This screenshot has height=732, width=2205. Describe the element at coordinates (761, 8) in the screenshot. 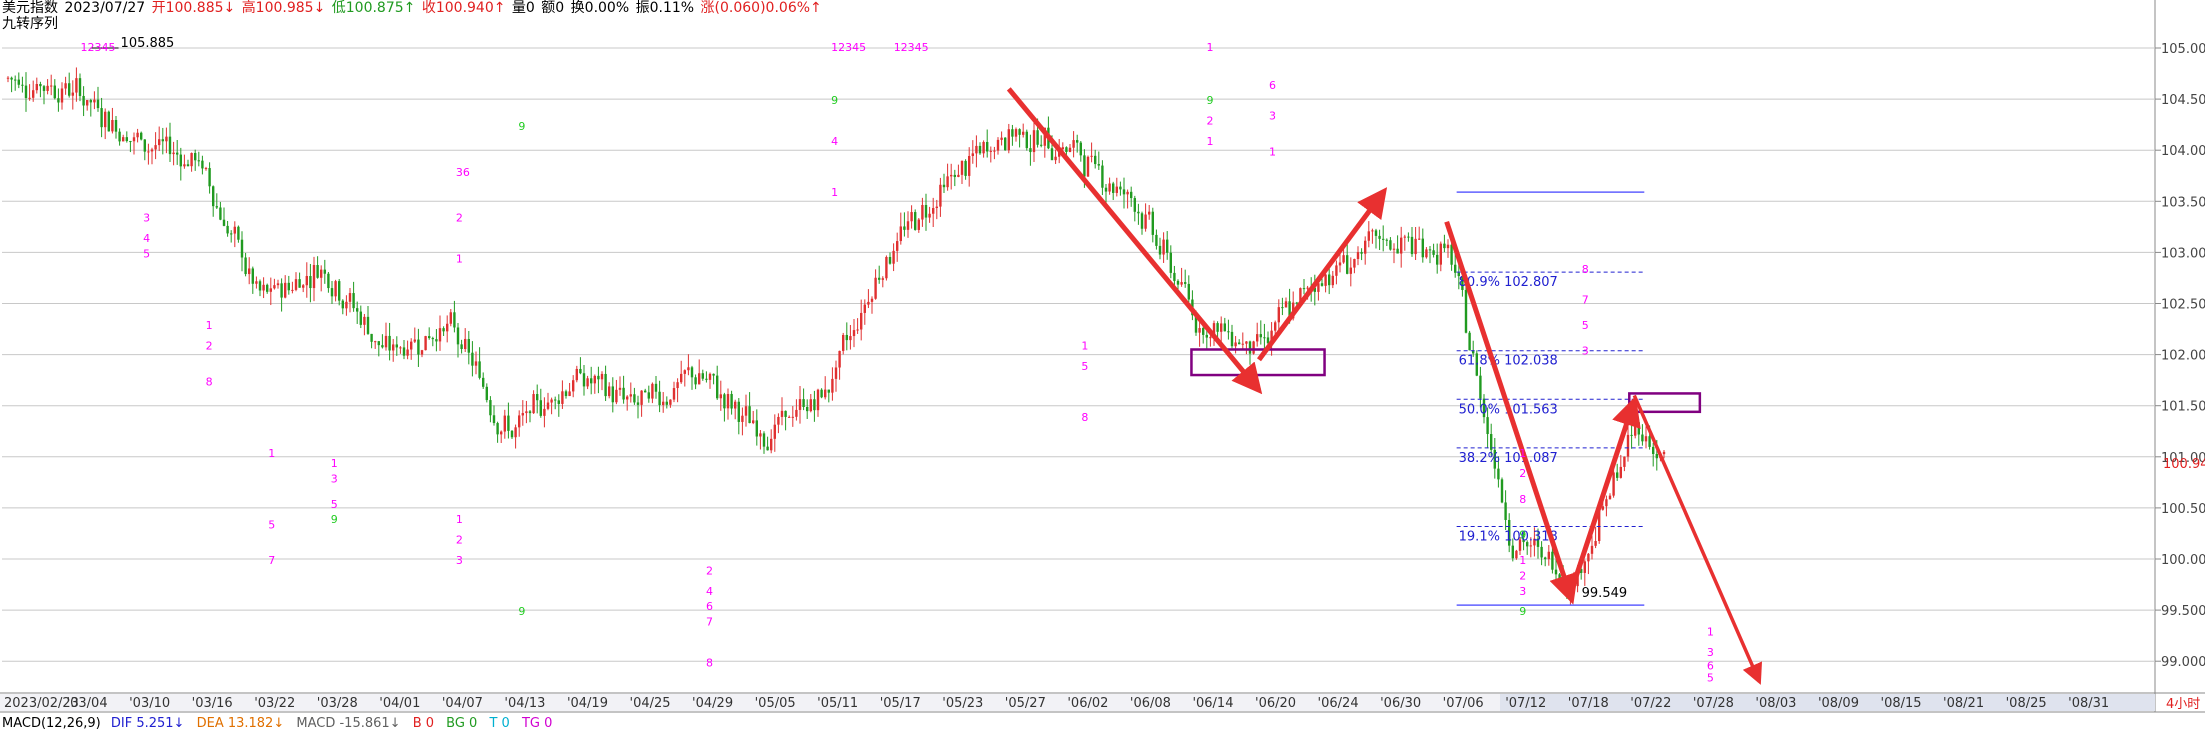

I see `change-value: 涨(0.060)0.06%↑` at that location.